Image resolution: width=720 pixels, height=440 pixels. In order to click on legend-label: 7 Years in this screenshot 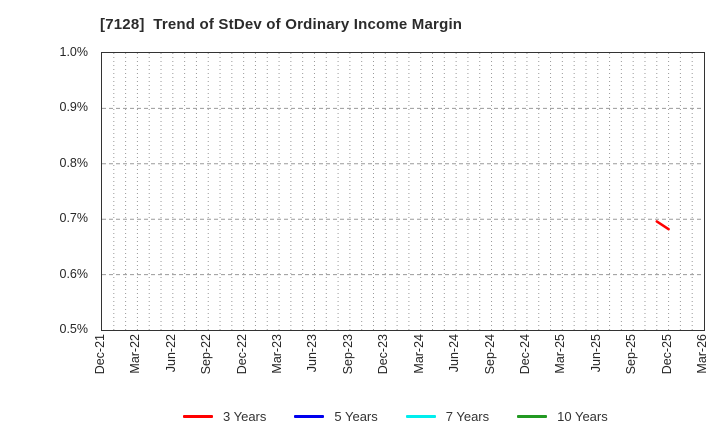, I will do `click(467, 416)`.